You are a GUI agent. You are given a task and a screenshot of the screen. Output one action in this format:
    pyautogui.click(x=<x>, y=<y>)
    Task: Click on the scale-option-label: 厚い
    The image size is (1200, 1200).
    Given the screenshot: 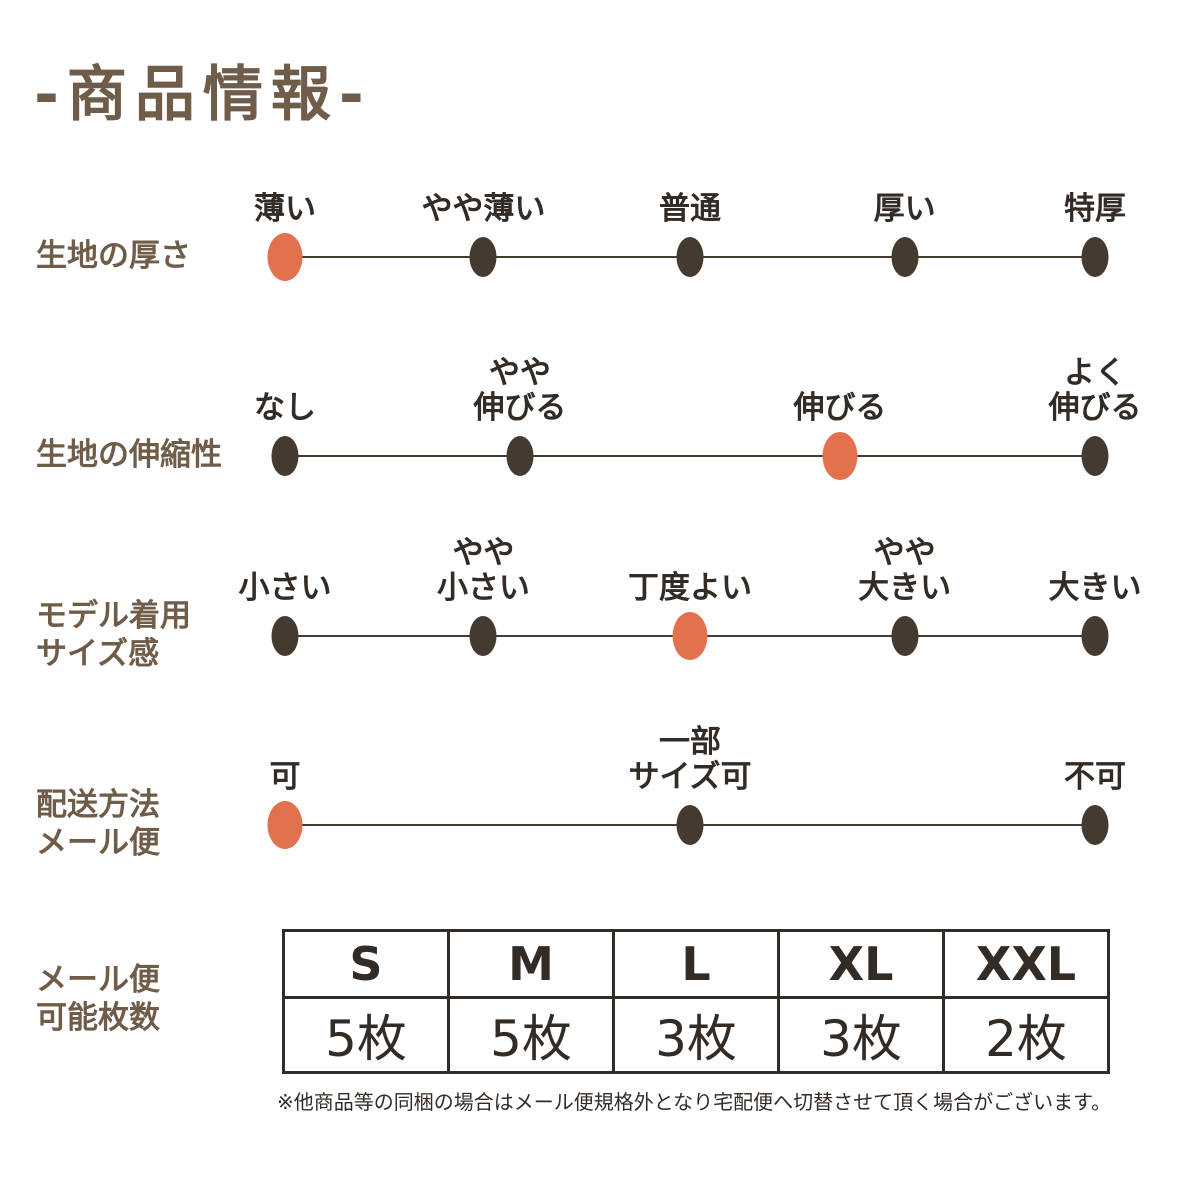 What is the action you would take?
    pyautogui.click(x=904, y=208)
    